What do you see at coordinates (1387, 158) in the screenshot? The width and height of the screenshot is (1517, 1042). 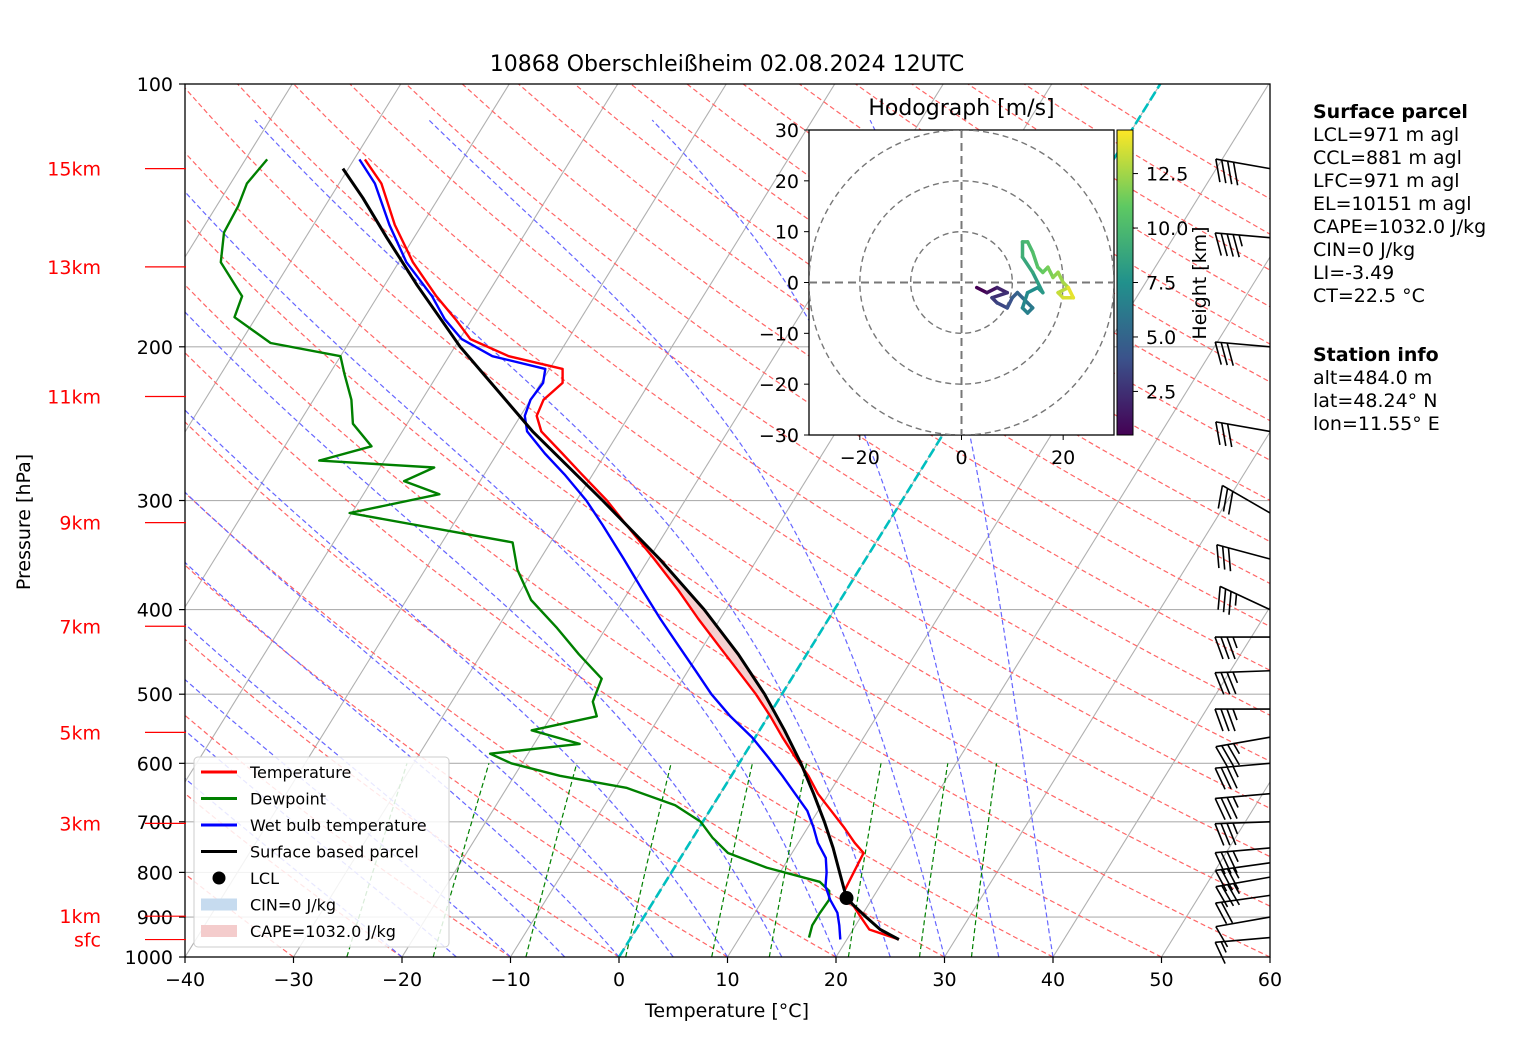 I see `surface-parcel-line: CCL=881 m agl` at bounding box center [1387, 158].